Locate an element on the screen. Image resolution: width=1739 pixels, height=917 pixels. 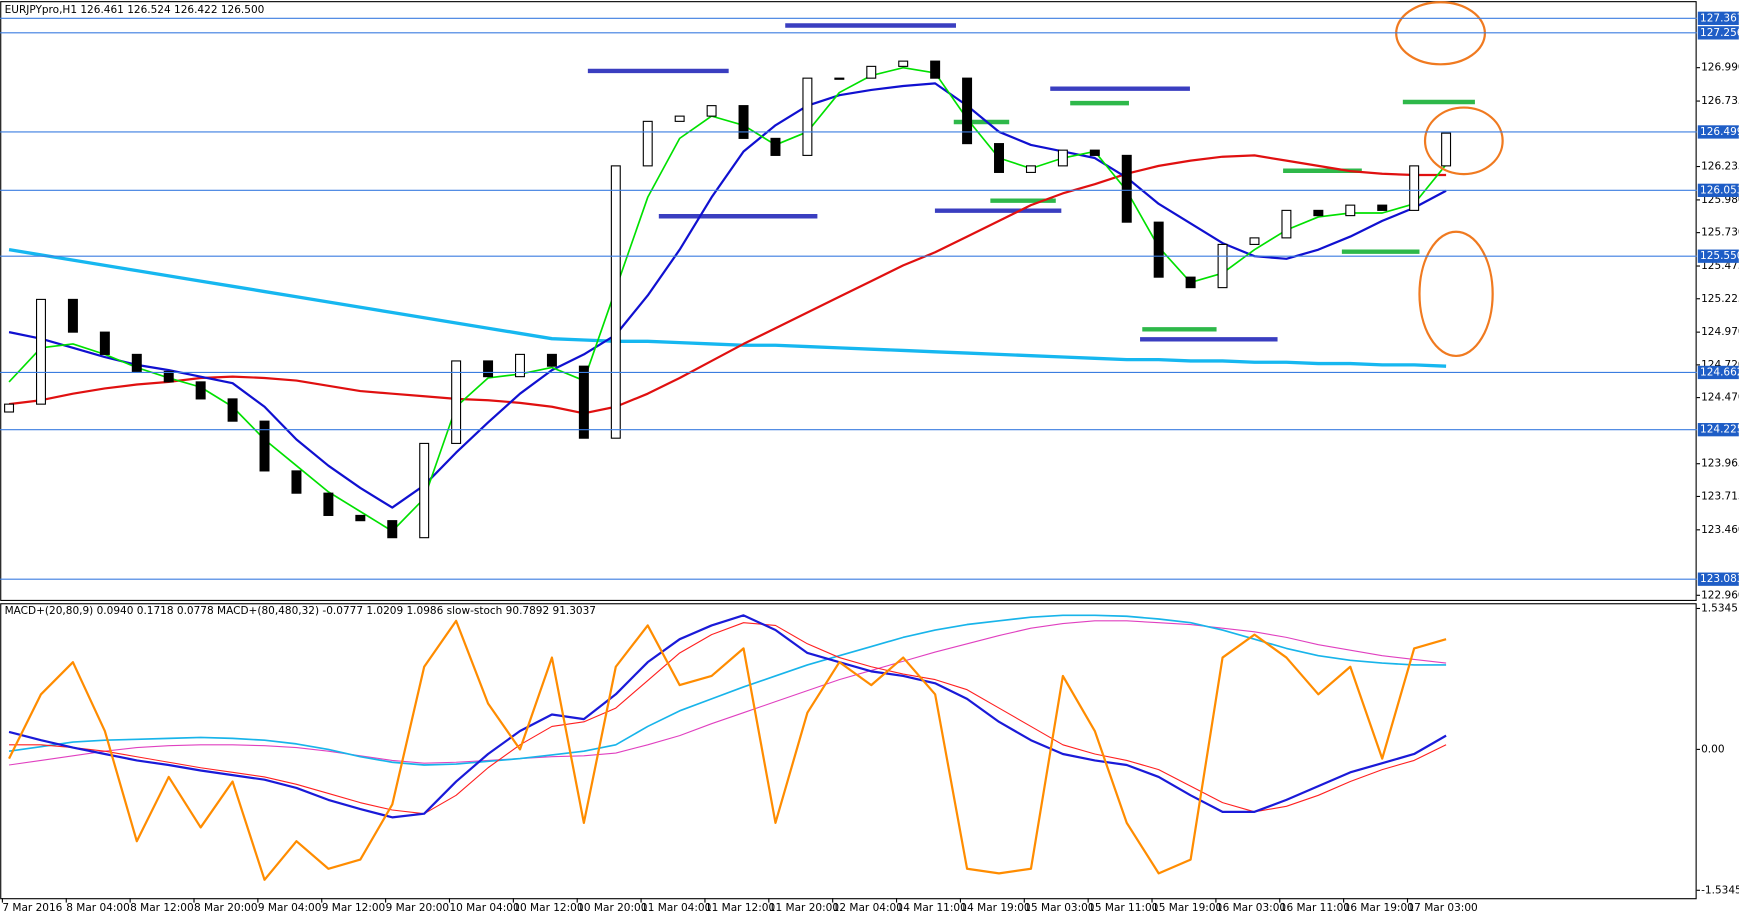
x-tick-label: 16 Mar 03:00 is located at coordinates (1251, 908).